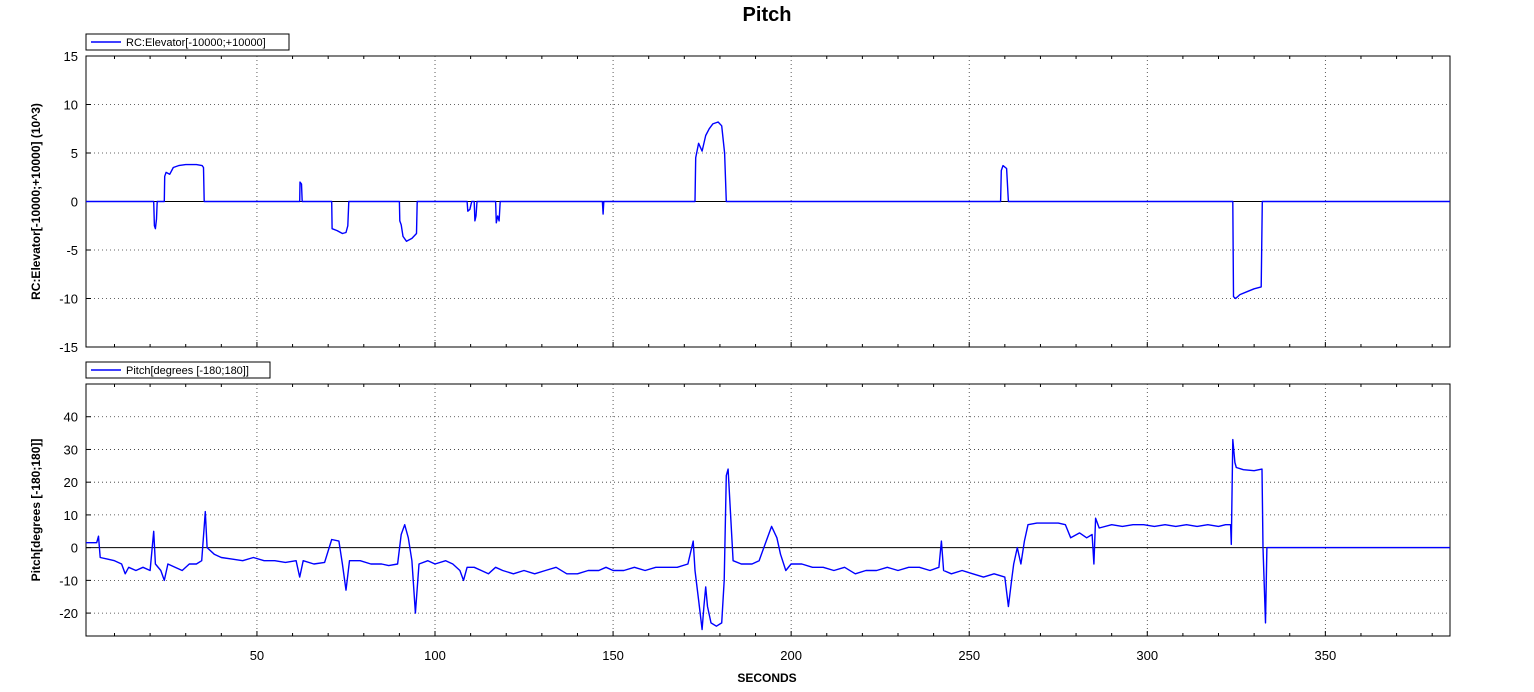 This screenshot has height=692, width=1534. What do you see at coordinates (72, 250) in the screenshot?
I see `y-tick-label: -5` at bounding box center [72, 250].